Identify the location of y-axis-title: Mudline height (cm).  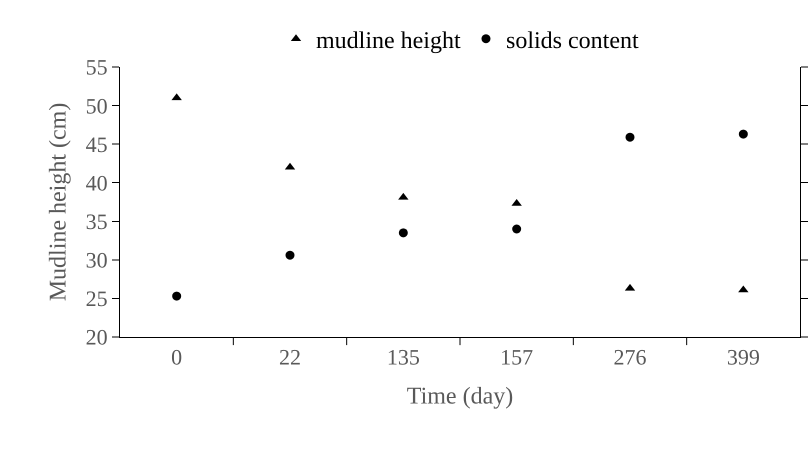
(59, 202).